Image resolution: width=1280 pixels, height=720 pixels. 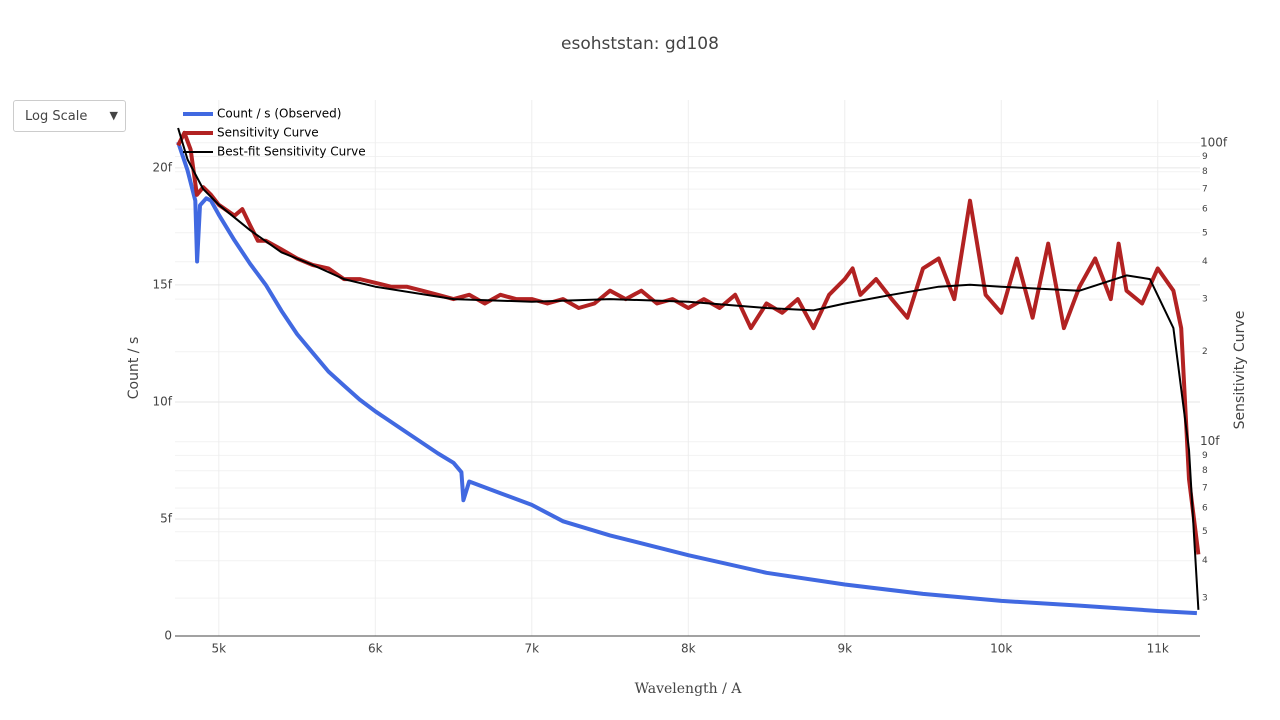 I want to click on x-tick-label: 9k, so click(x=844, y=649).